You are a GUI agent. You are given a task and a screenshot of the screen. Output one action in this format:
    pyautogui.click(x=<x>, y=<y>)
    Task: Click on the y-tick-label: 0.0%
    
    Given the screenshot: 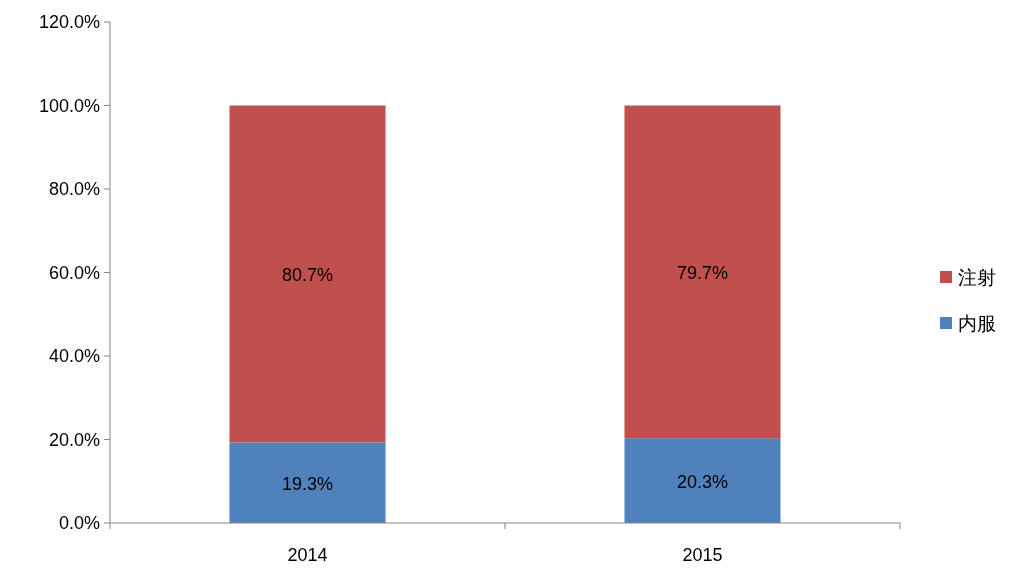 What is the action you would take?
    pyautogui.click(x=79, y=523)
    